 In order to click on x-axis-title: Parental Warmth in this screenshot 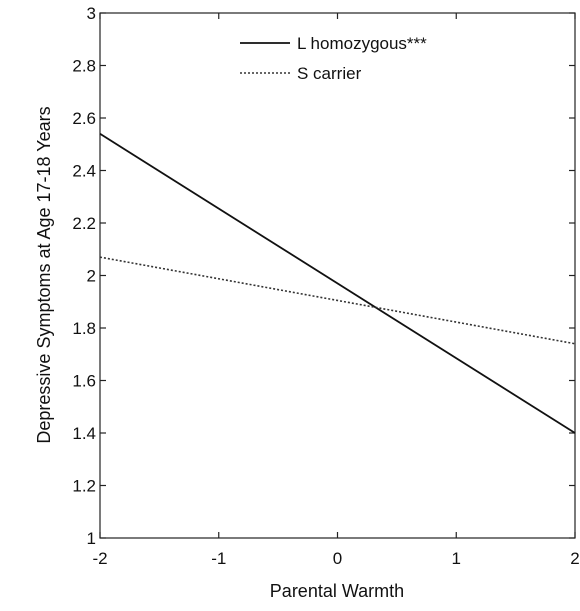, I will do `click(337, 591)`.